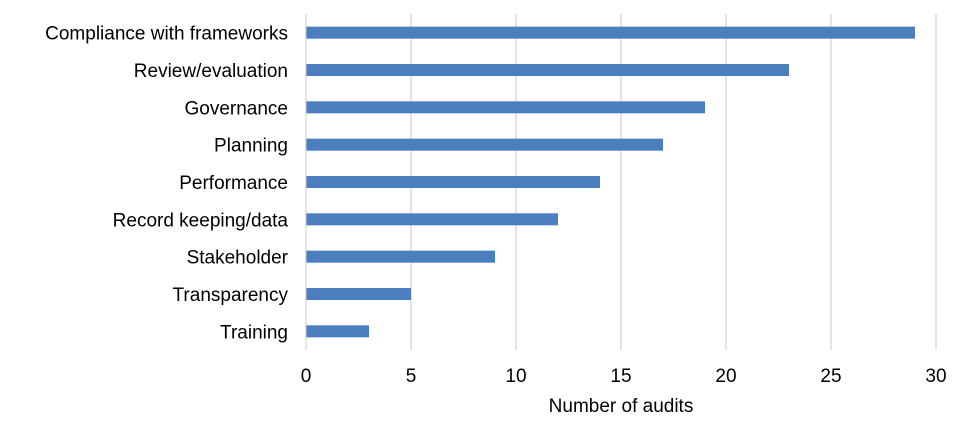 The height and width of the screenshot is (425, 971). I want to click on x-tick-label: 10, so click(515, 376).